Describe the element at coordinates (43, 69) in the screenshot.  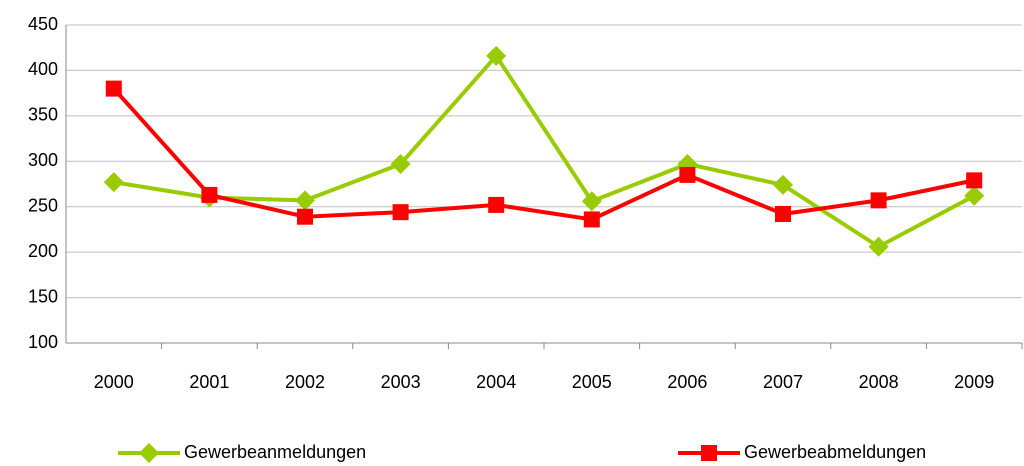
I see `y-tick-label: 400` at that location.